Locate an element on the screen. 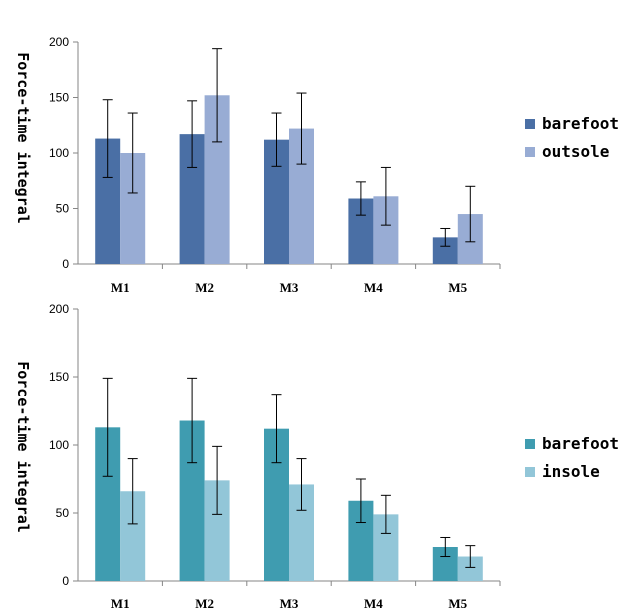 This screenshot has height=611, width=629. legend-label-outsole: outsole is located at coordinates (575, 151).